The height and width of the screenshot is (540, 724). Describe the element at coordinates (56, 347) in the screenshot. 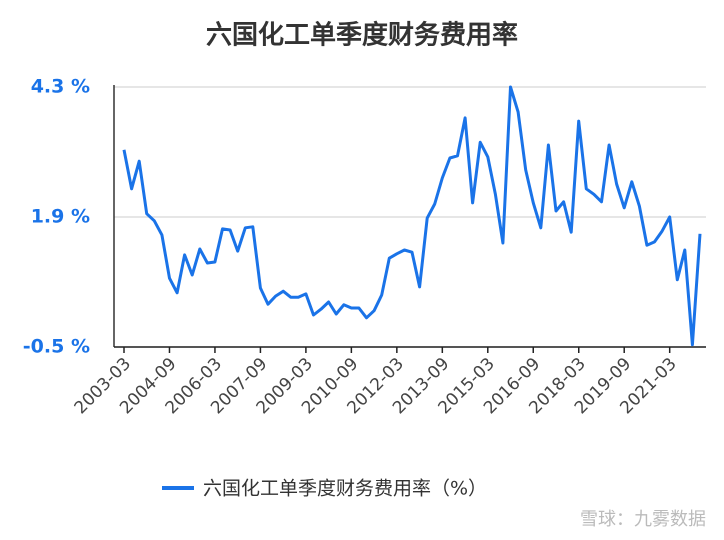

I see `y-tick-label: -0.5 %` at that location.